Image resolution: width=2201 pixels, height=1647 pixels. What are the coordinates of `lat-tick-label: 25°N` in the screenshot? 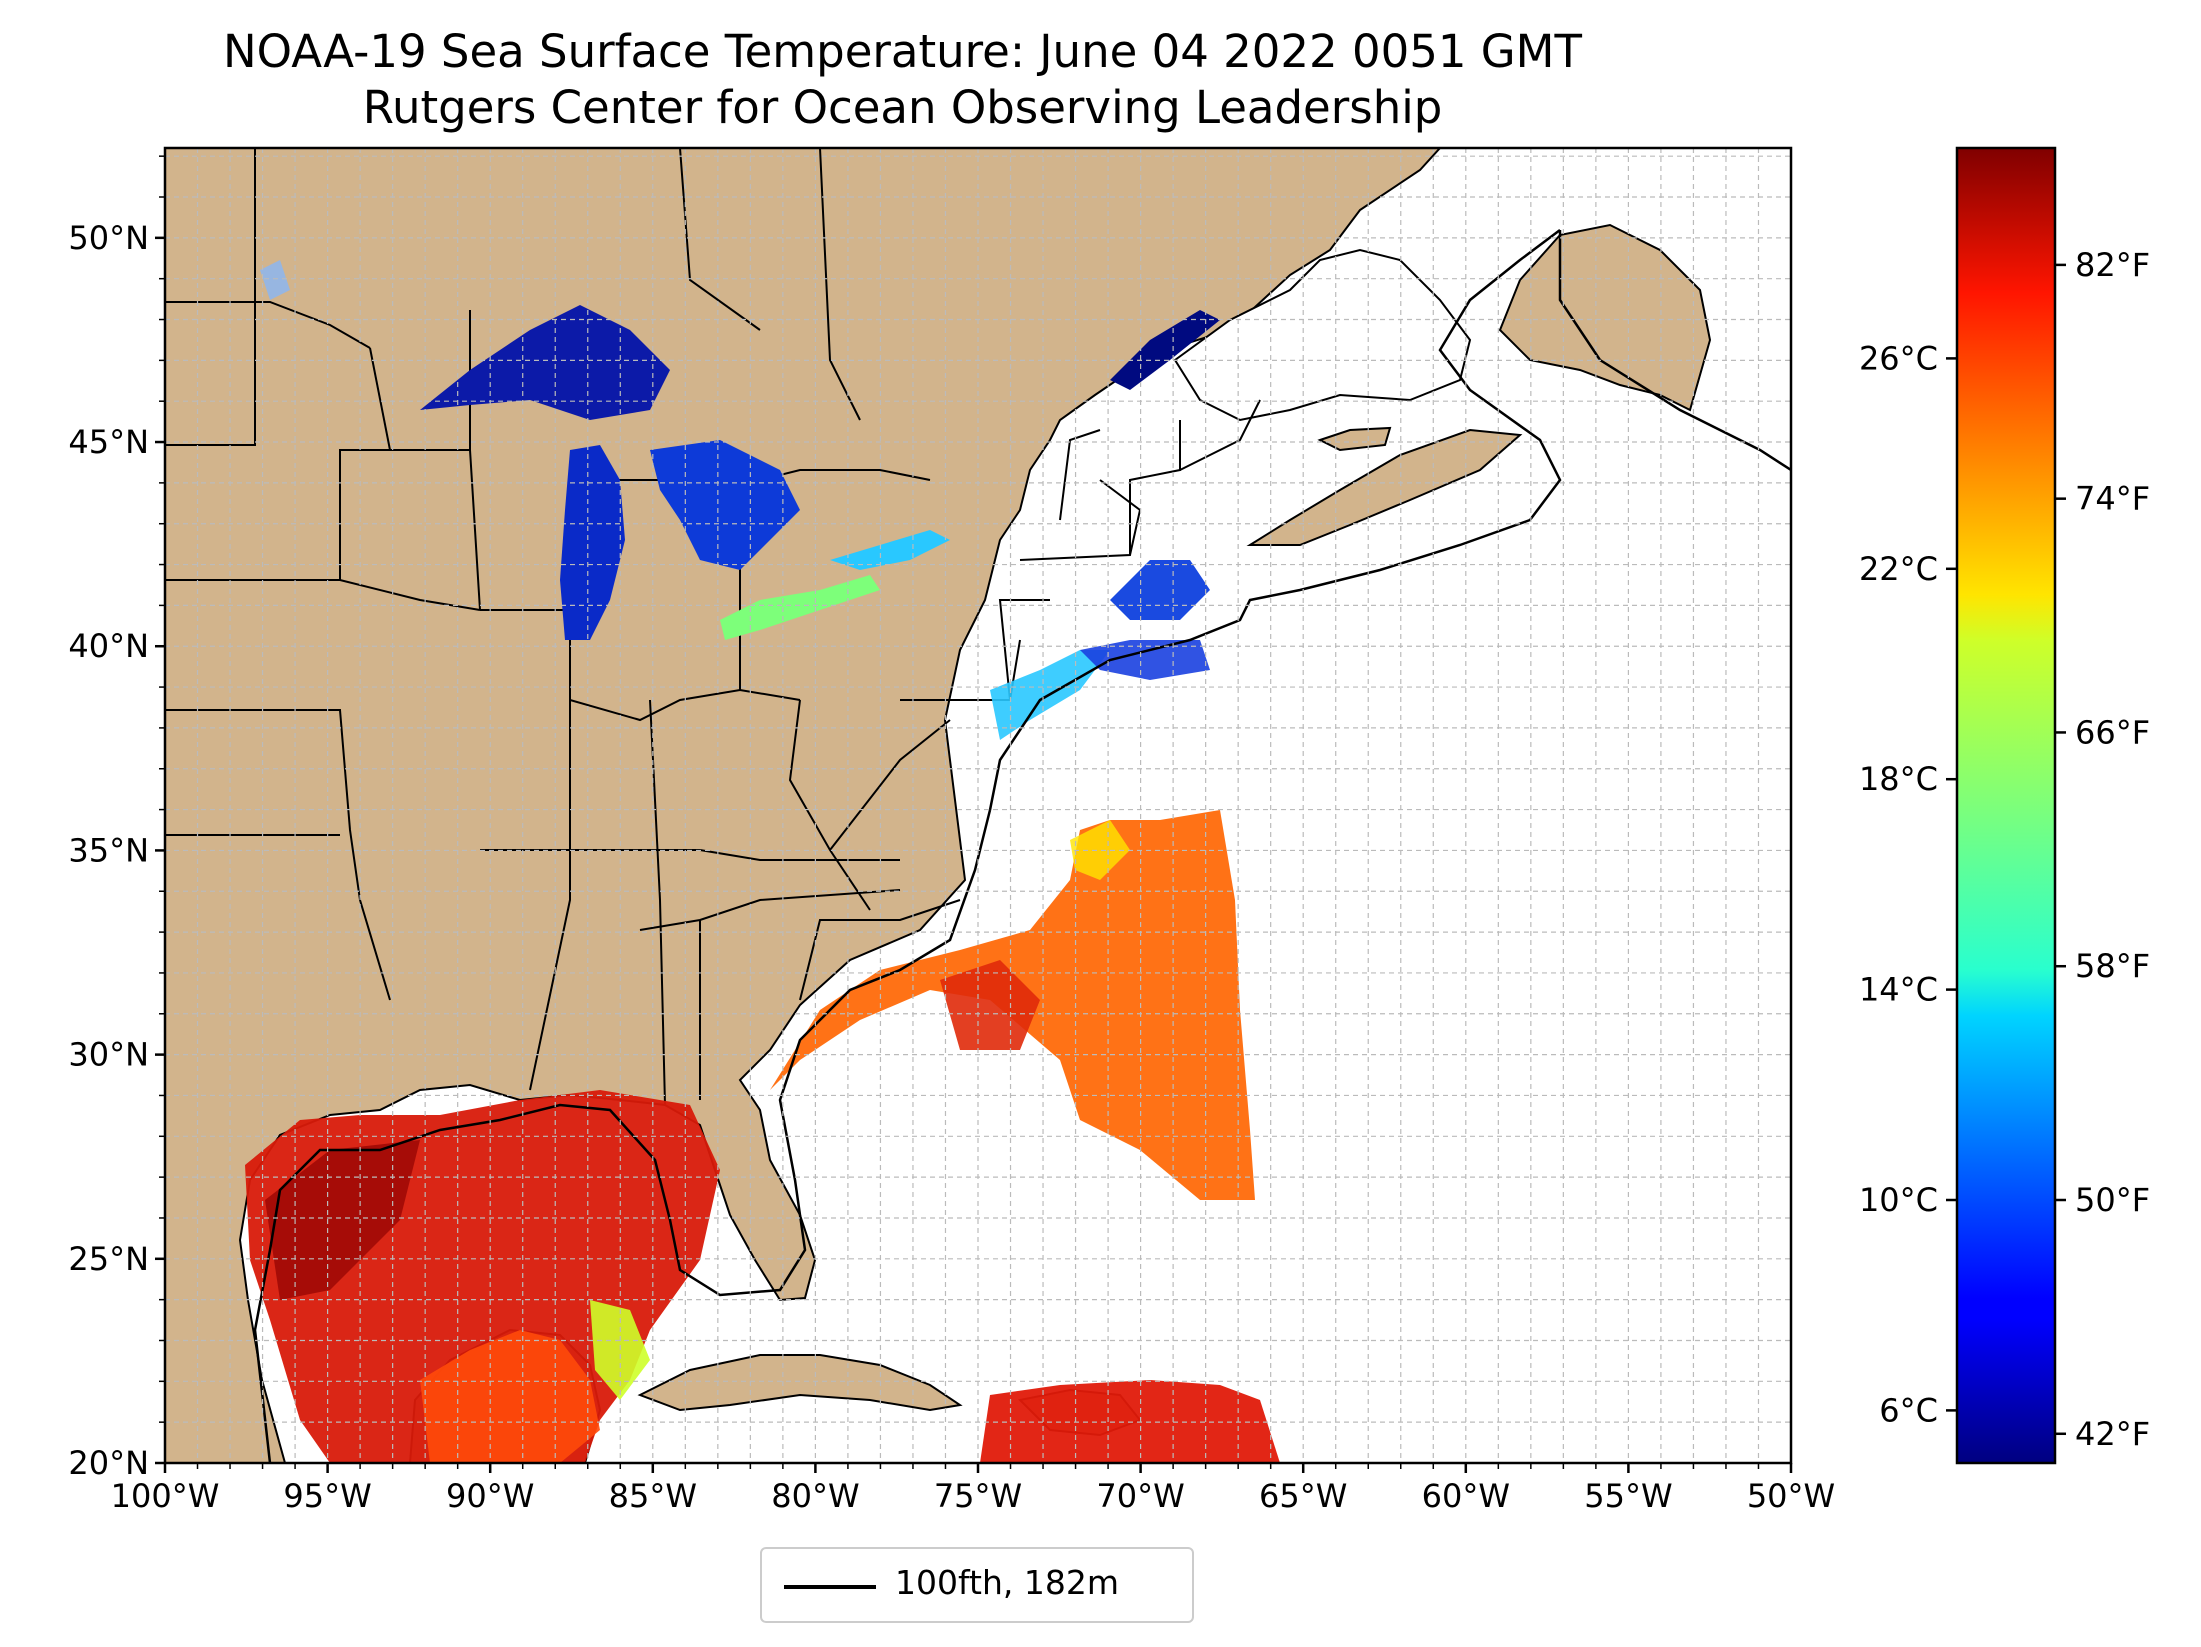 It's located at (108, 1259).